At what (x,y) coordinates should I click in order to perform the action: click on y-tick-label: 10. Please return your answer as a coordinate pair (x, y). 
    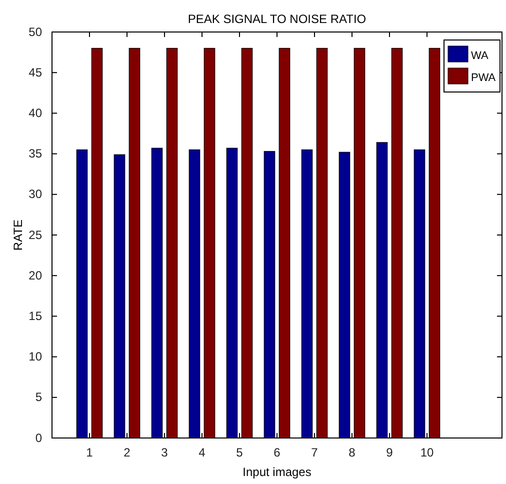
    Looking at the image, I should click on (35, 357).